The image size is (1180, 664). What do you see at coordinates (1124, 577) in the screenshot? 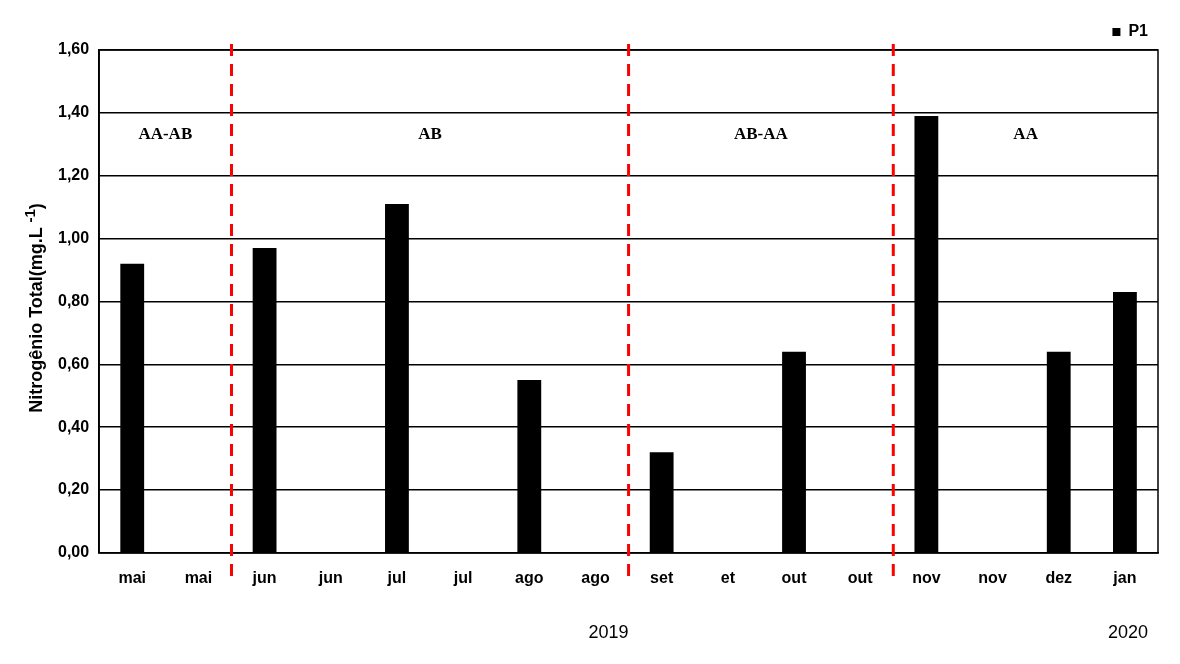
I see `x-tick-label: jan` at bounding box center [1124, 577].